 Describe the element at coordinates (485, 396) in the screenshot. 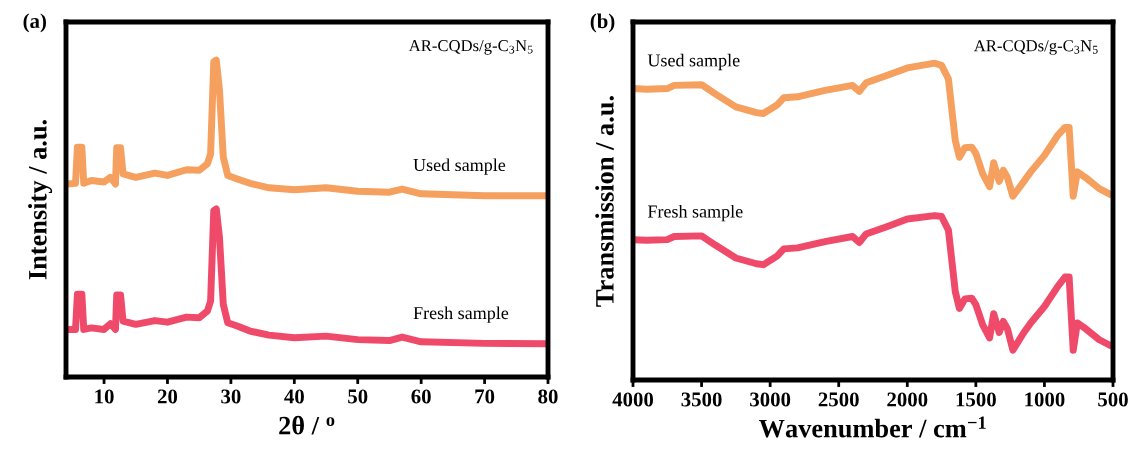

I see `x-tick-label: 70` at that location.